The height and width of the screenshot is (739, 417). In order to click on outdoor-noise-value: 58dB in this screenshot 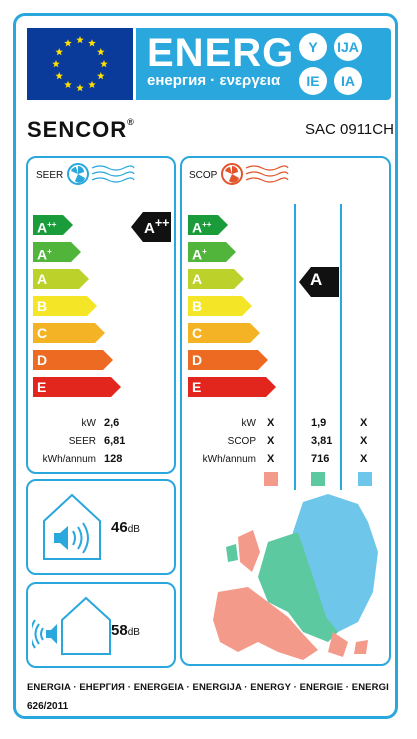, I will do `click(125, 630)`.